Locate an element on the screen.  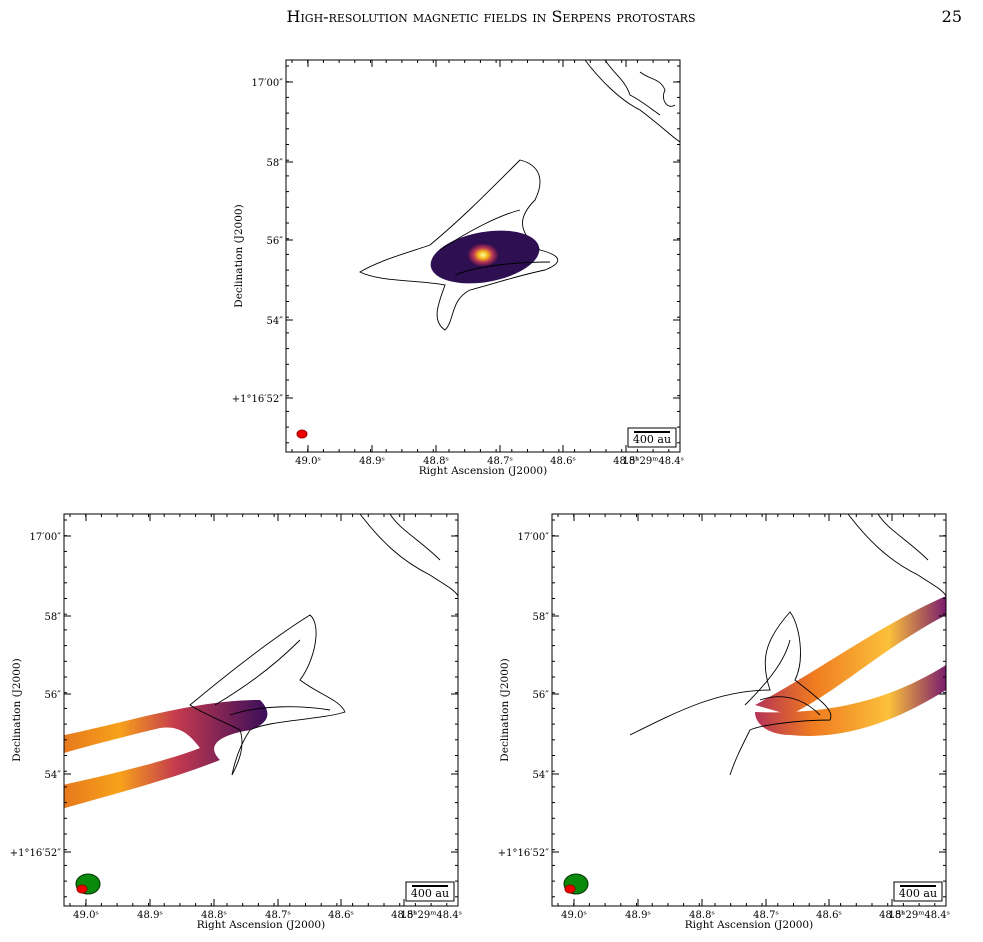
page-number: 25 is located at coordinates (952, 16).